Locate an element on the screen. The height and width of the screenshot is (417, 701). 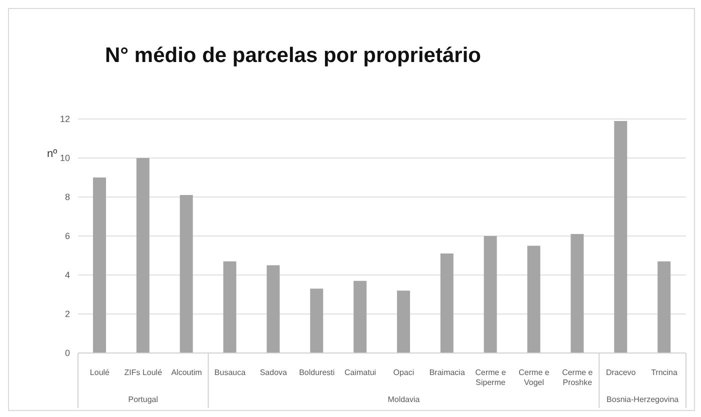
x-tick-label: Cerme e Siperme is located at coordinates (490, 377).